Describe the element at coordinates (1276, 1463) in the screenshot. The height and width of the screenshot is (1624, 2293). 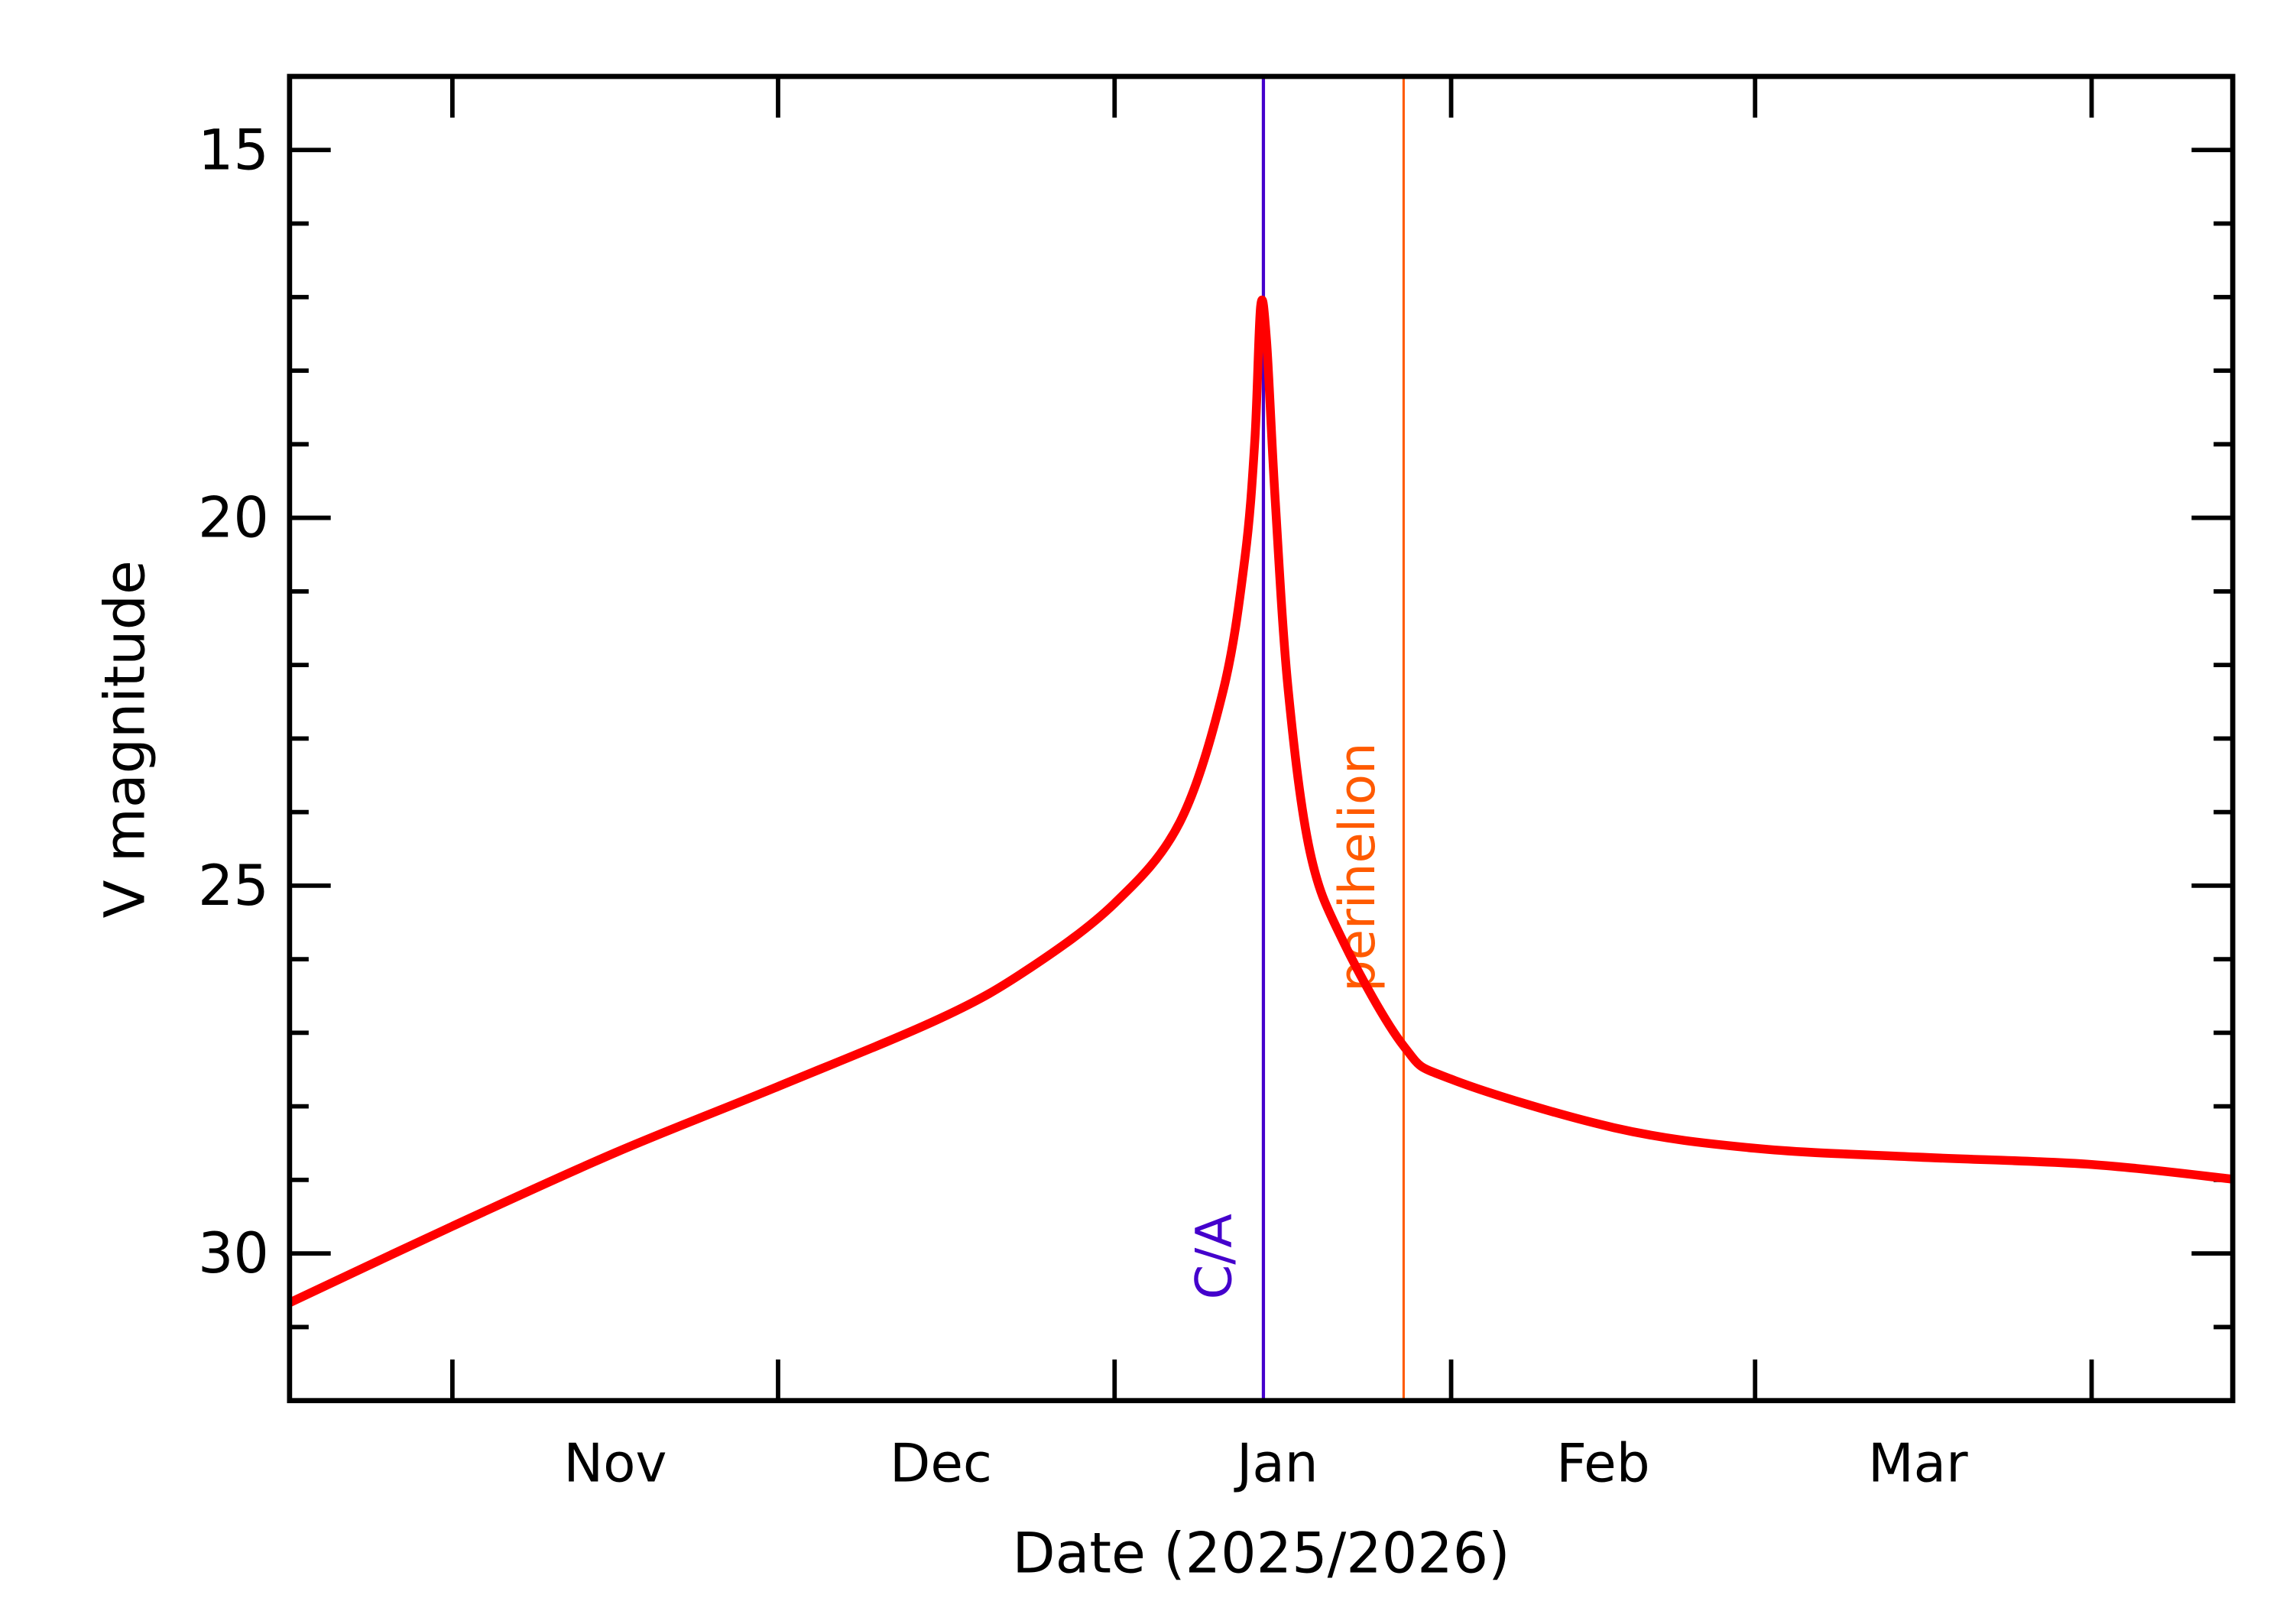
I see `x-tick-label: Jan` at that location.